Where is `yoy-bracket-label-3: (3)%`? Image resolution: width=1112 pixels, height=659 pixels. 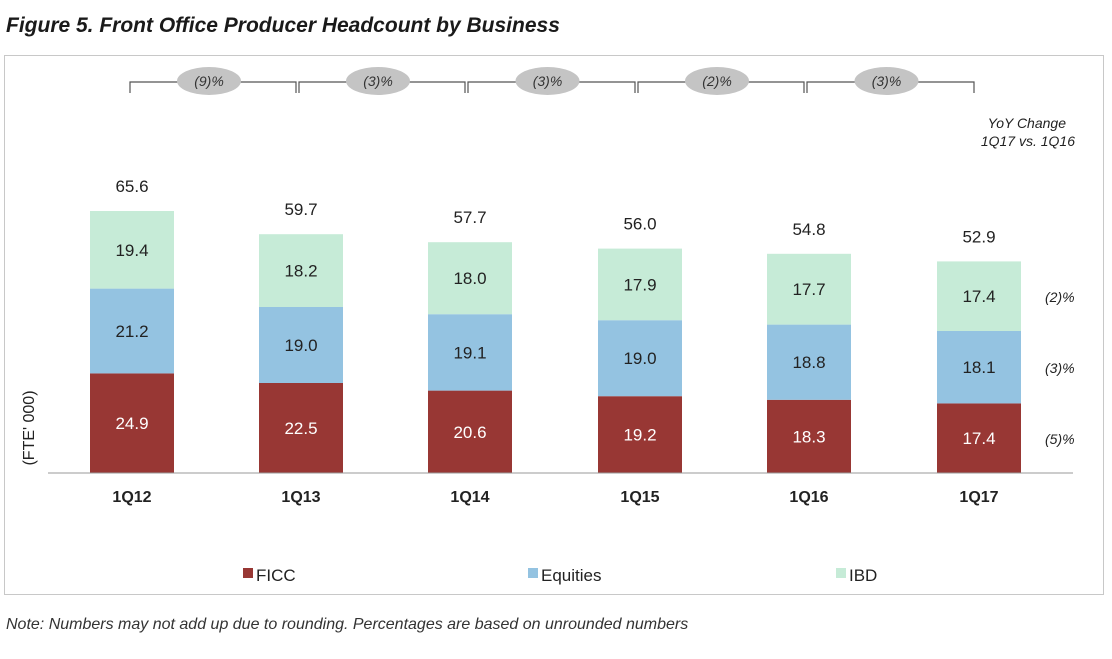 yoy-bracket-label-3: (3)% is located at coordinates (548, 81).